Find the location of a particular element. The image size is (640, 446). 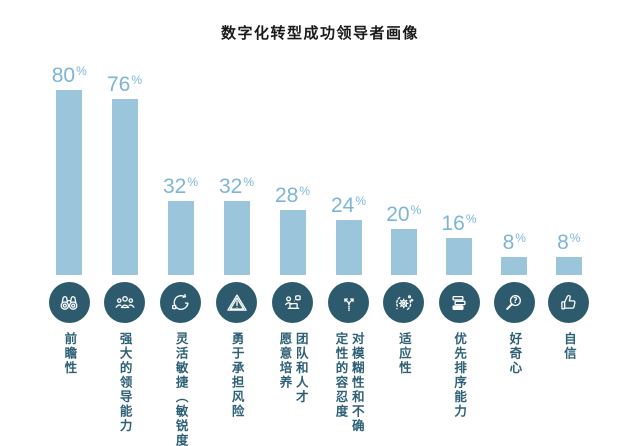

value-label: 24% is located at coordinates (348, 205).